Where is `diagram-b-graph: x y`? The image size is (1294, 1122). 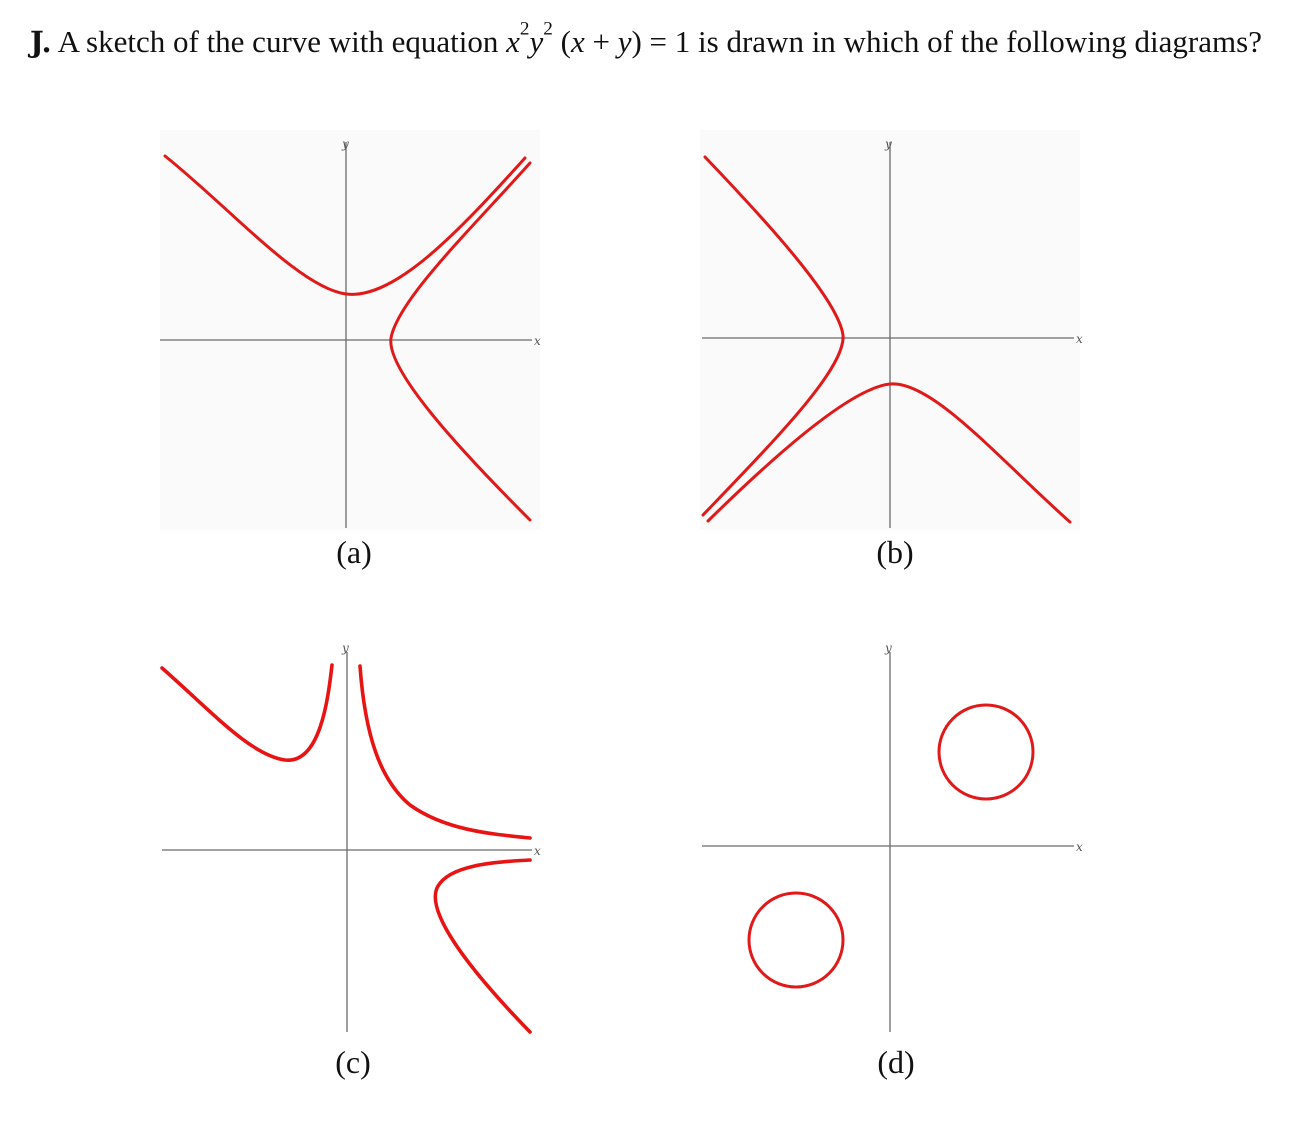
diagram-b-graph: x y is located at coordinates (891, 330).